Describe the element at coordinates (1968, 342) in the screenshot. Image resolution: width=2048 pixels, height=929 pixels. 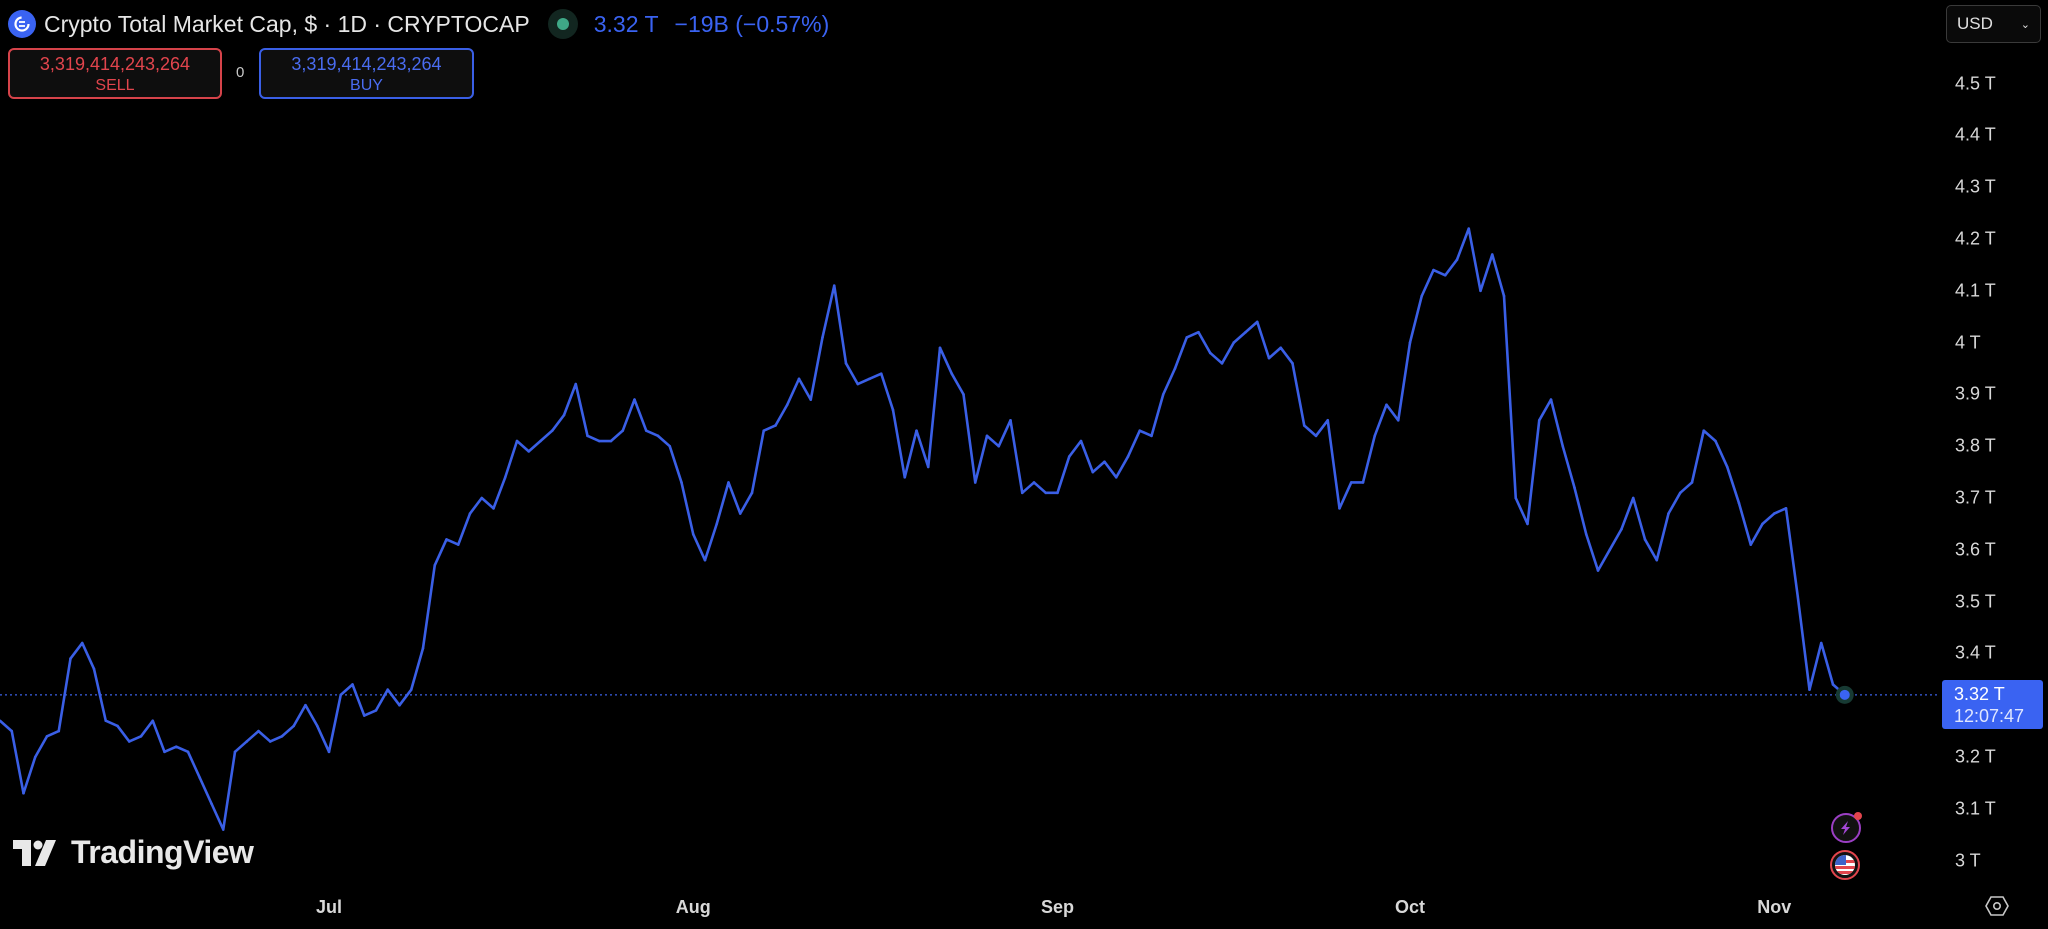
I see `y-tick-label: 4 T` at that location.